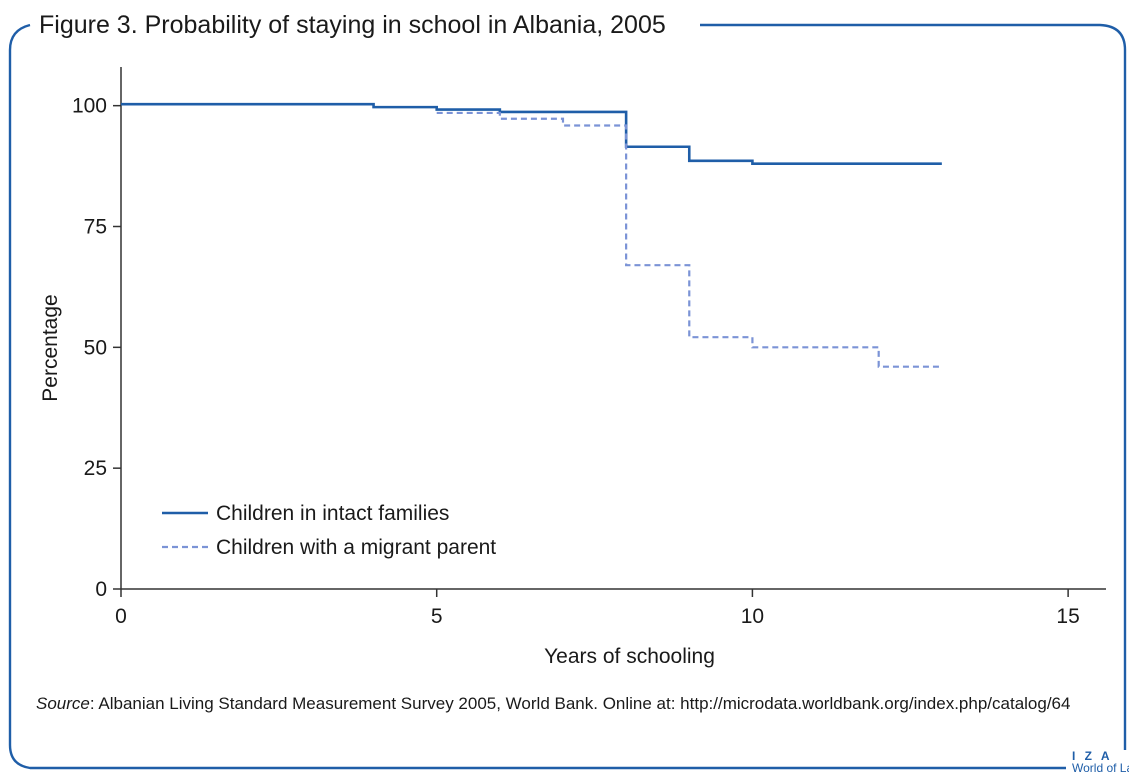 The width and height of the screenshot is (1129, 775). Describe the element at coordinates (50, 347) in the screenshot. I see `y-axis-title: Percentage` at that location.